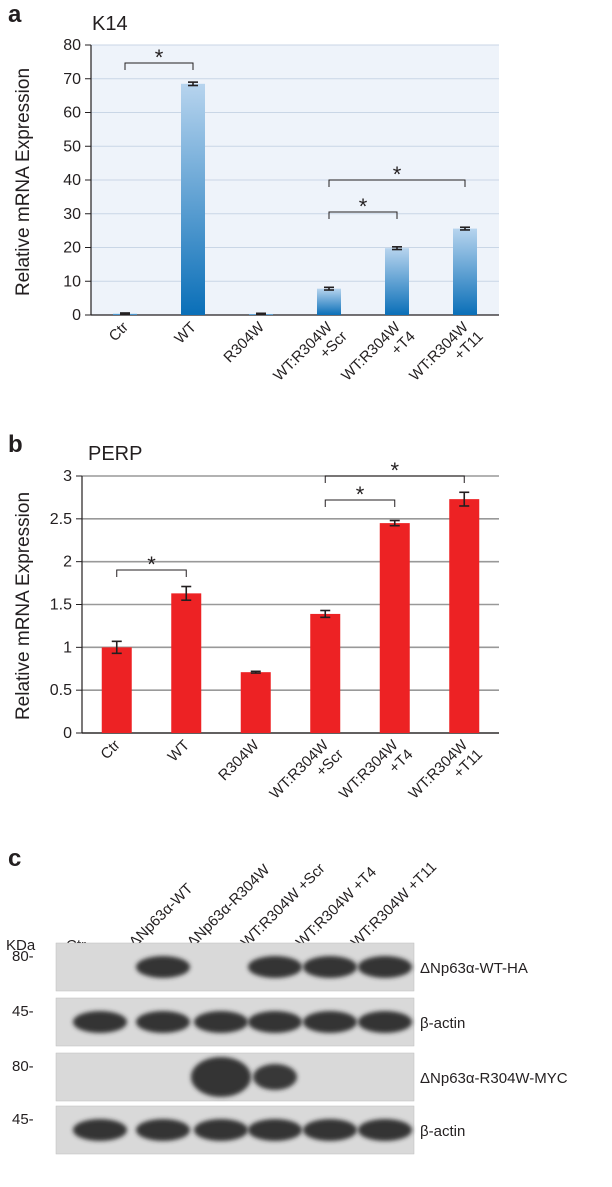 This screenshot has width=612, height=1187. Describe the element at coordinates (61, 519) in the screenshot. I see `y-tick-label: 2.5` at that location.